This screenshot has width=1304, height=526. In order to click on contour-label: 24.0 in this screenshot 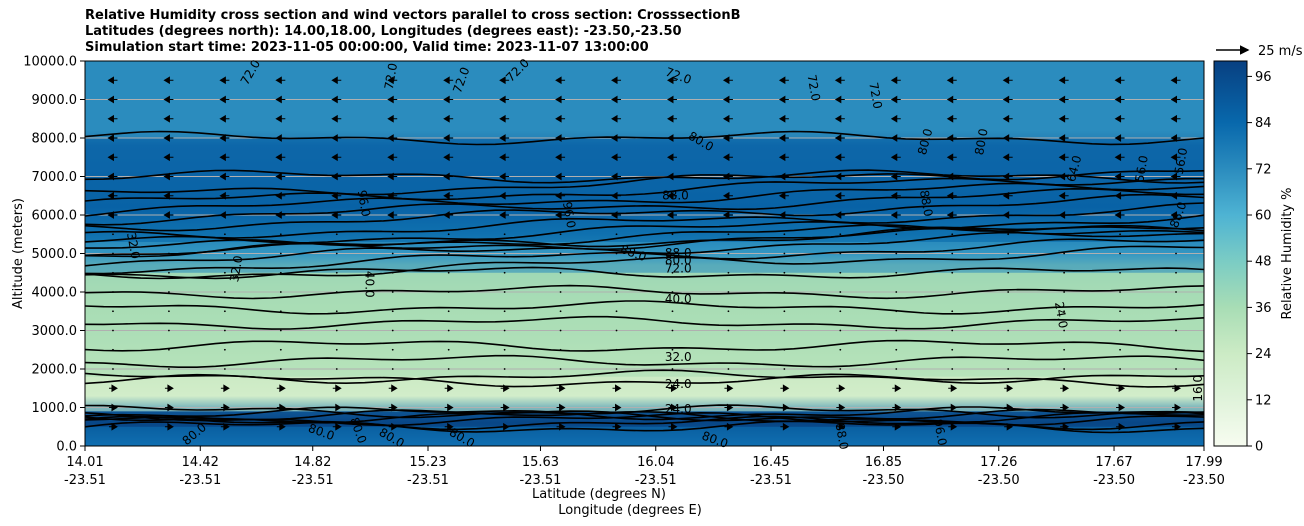, I will do `click(678, 409)`.